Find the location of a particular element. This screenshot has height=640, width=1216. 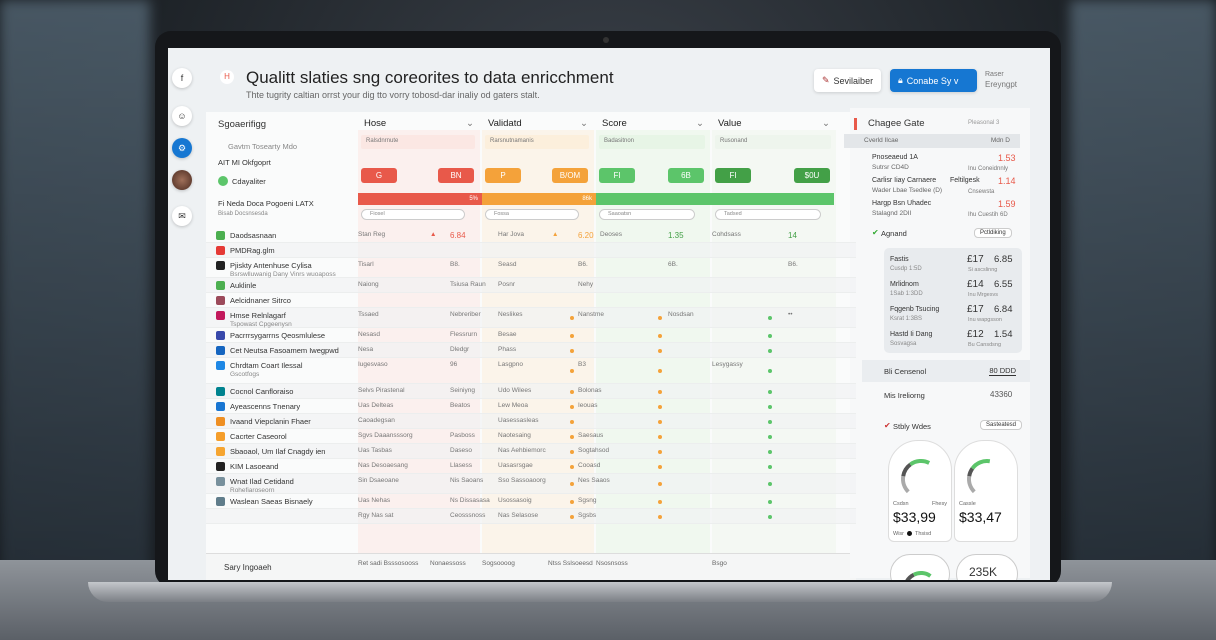

chip-left: P is located at coordinates (503, 175).